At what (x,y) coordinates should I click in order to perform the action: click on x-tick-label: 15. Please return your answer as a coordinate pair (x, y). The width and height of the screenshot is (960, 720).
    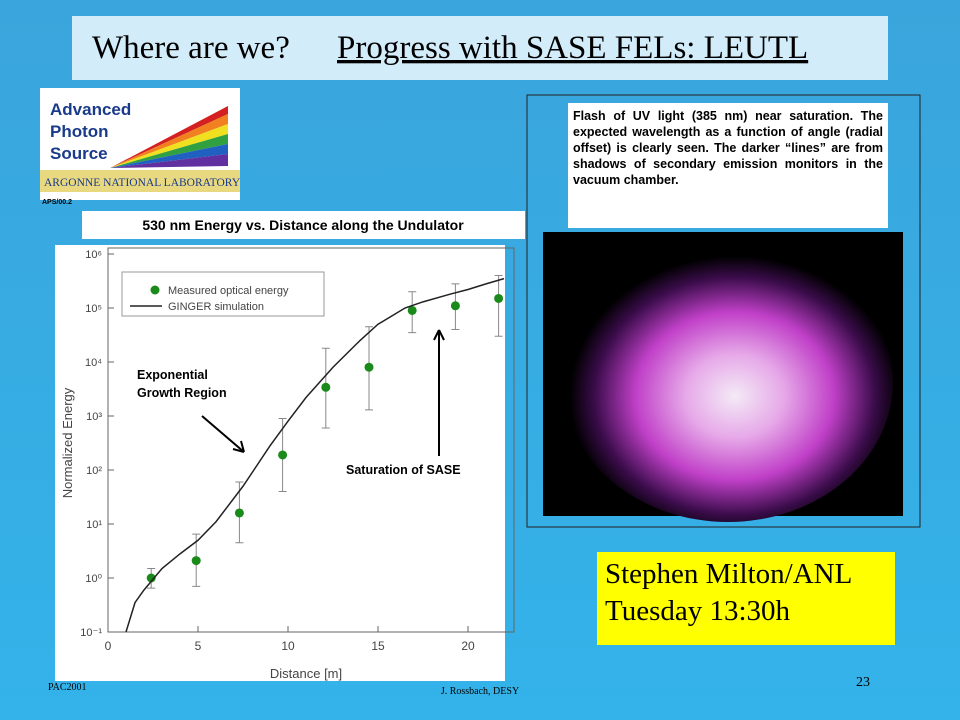
    Looking at the image, I should click on (378, 646).